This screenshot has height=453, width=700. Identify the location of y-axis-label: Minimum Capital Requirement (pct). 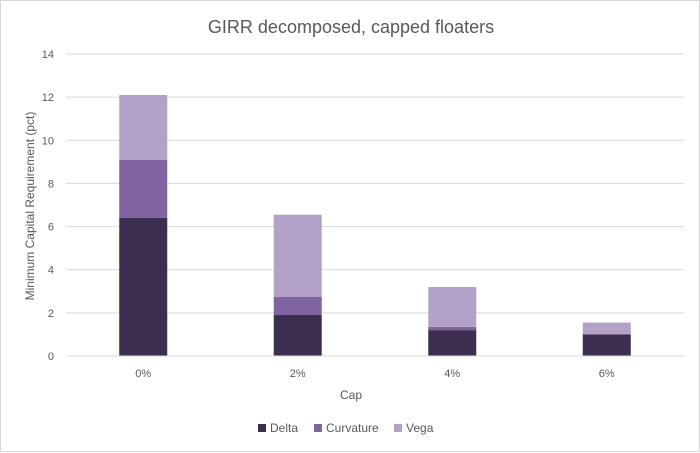
(30, 206).